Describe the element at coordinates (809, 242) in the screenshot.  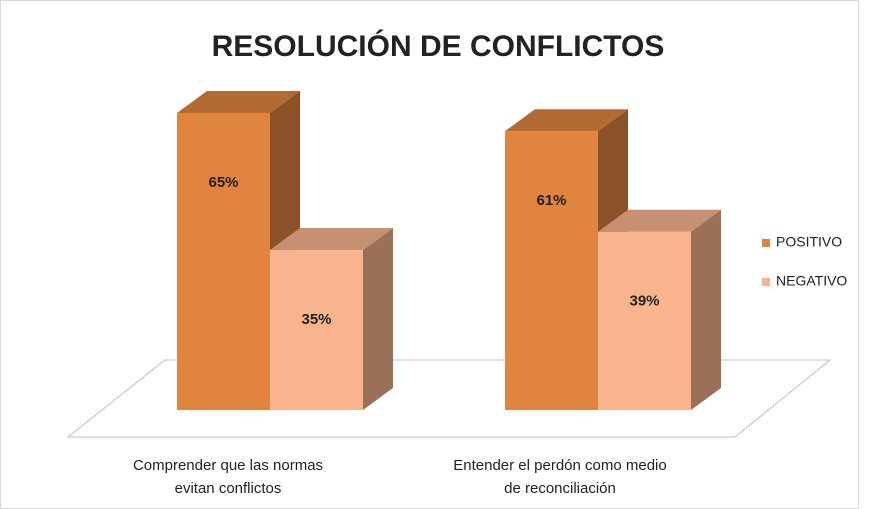
I see `legend-label: POSITIVO` at that location.